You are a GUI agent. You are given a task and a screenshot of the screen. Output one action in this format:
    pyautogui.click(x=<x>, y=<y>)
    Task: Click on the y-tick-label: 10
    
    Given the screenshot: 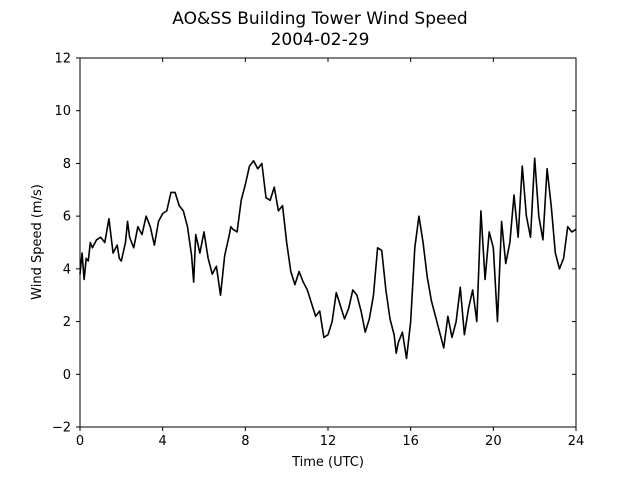 What is the action you would take?
    pyautogui.click(x=62, y=111)
    